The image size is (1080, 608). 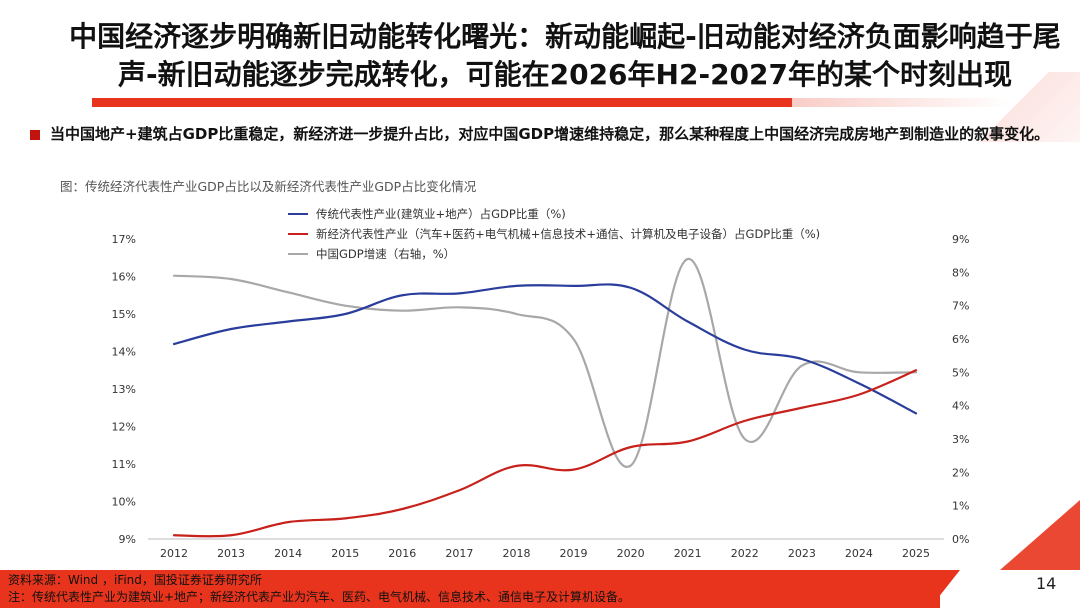 What do you see at coordinates (231, 553) in the screenshot?
I see `x-tick-label: 2013` at bounding box center [231, 553].